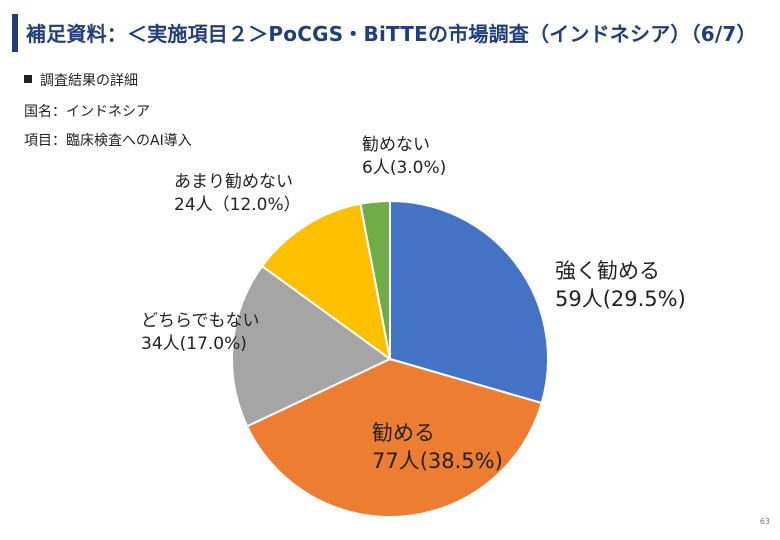  I want to click on slice-label-1: 勧める, so click(403, 433).